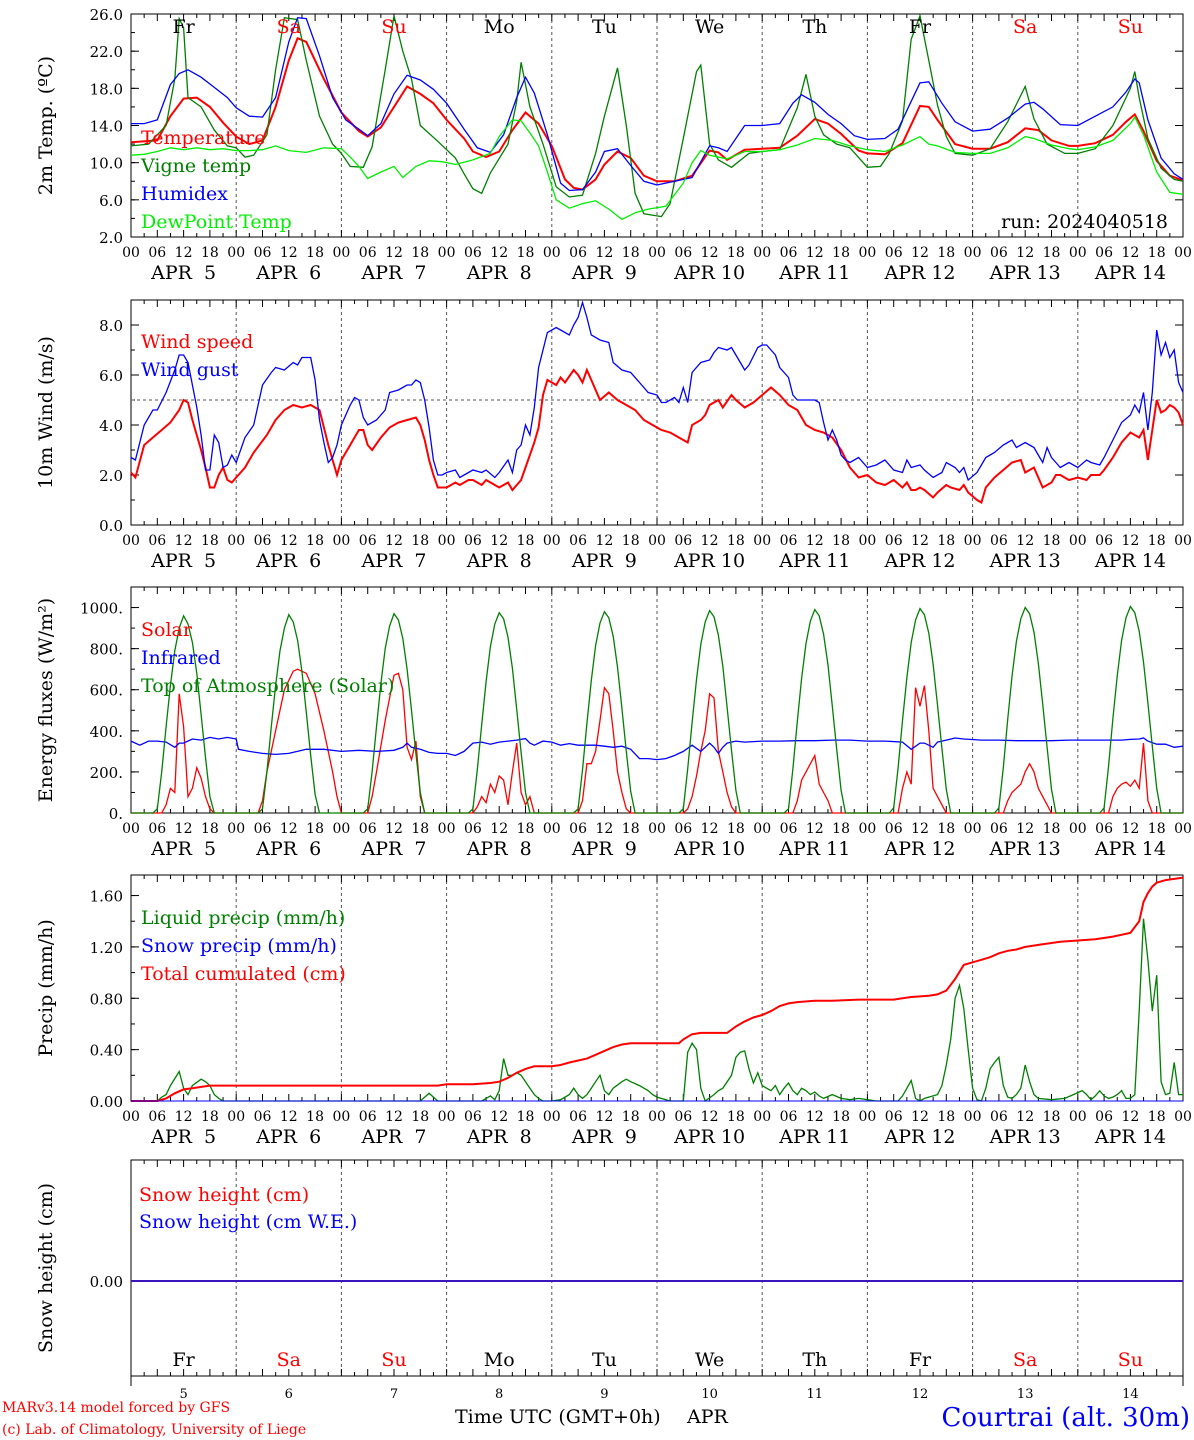  Describe the element at coordinates (604, 1394) in the screenshot. I see `day-number-label: 9` at that location.